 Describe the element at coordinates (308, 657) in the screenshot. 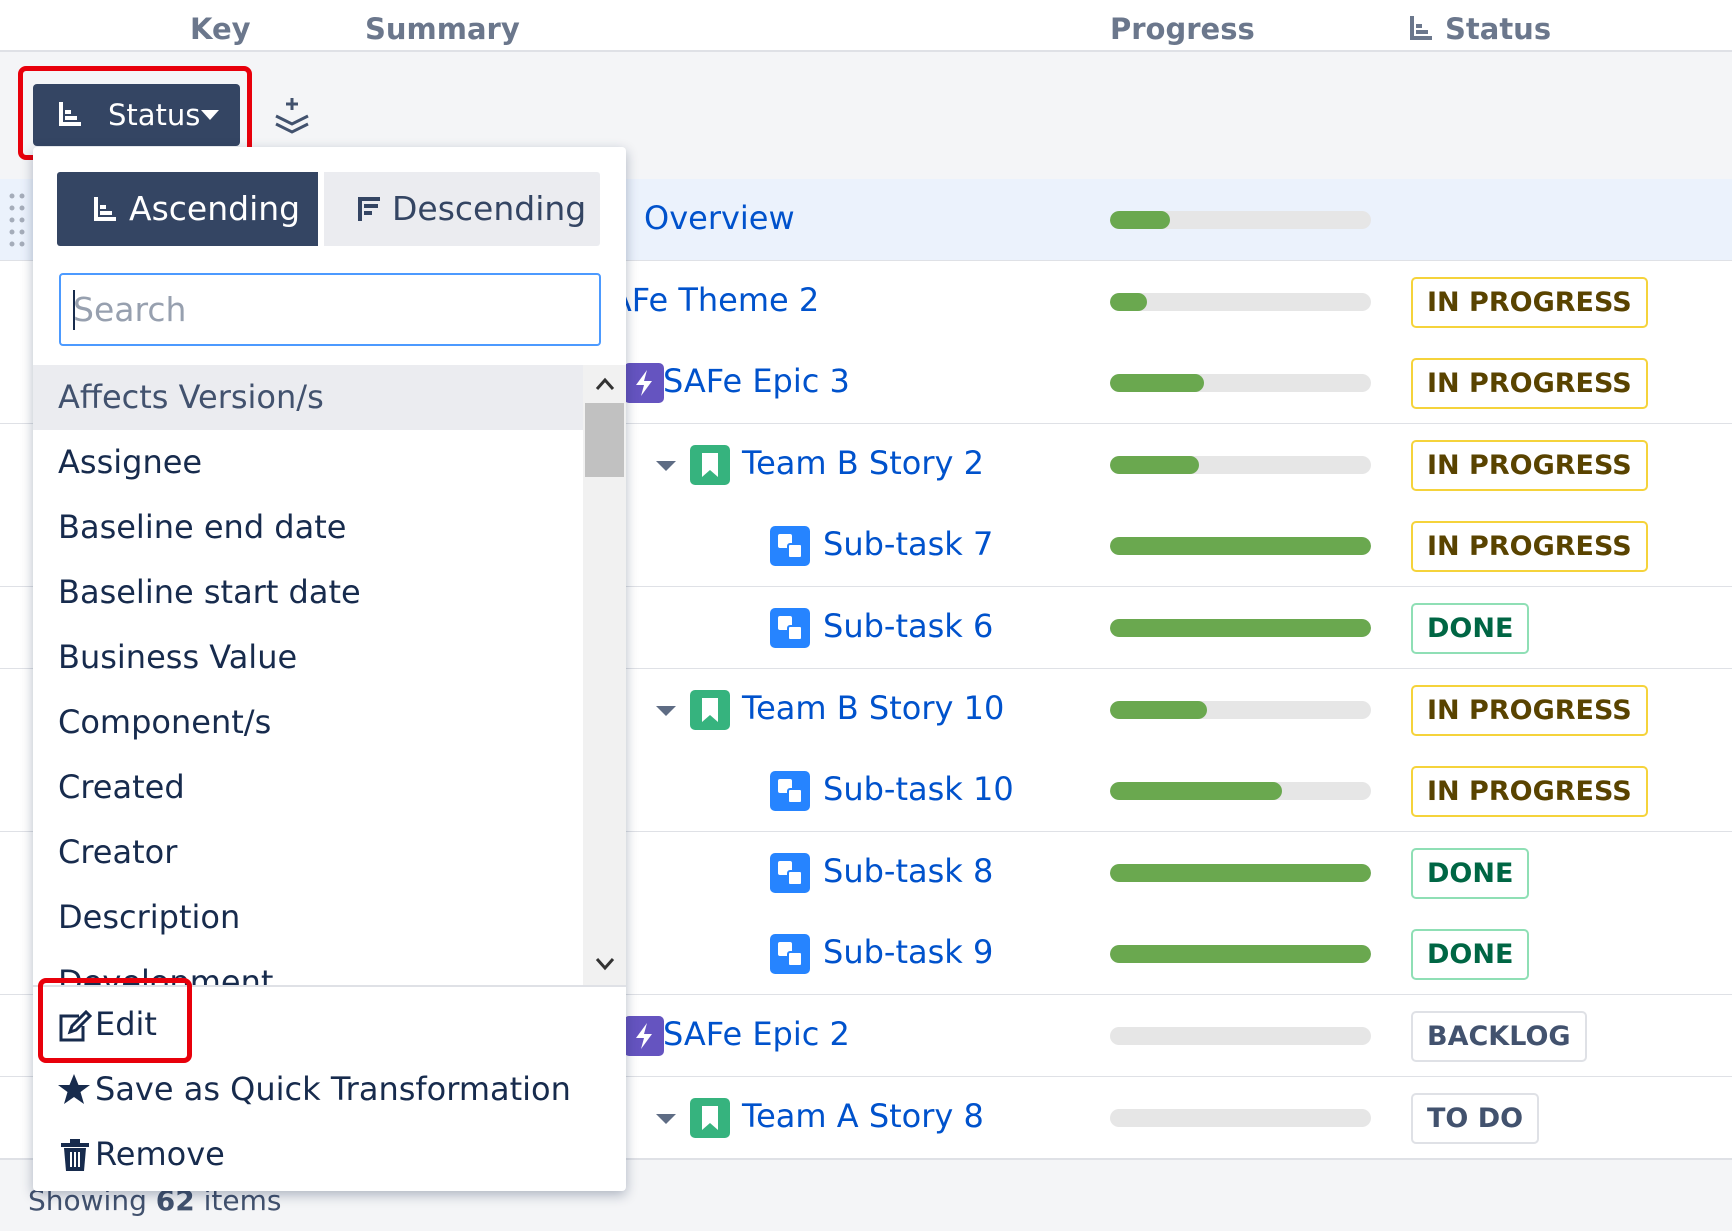

I see `field-option: Business Value` at that location.